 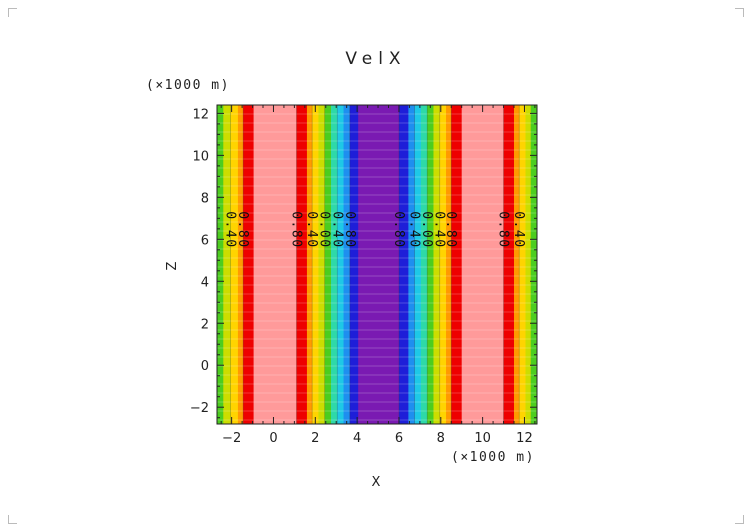 What do you see at coordinates (739, 519) in the screenshot?
I see `crop-mark-bottom-right` at bounding box center [739, 519].